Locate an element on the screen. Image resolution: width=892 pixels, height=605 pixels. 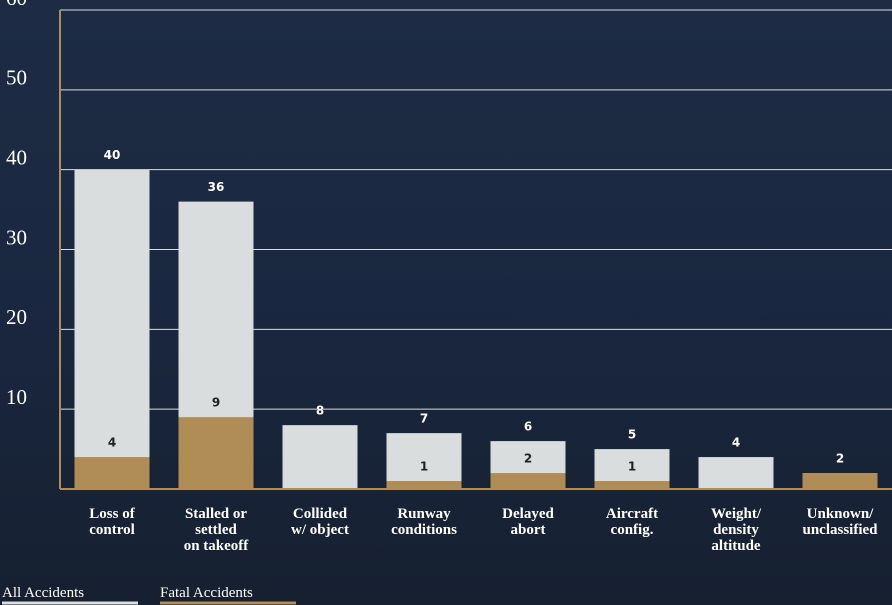
x-tick-label: config. is located at coordinates (632, 530).